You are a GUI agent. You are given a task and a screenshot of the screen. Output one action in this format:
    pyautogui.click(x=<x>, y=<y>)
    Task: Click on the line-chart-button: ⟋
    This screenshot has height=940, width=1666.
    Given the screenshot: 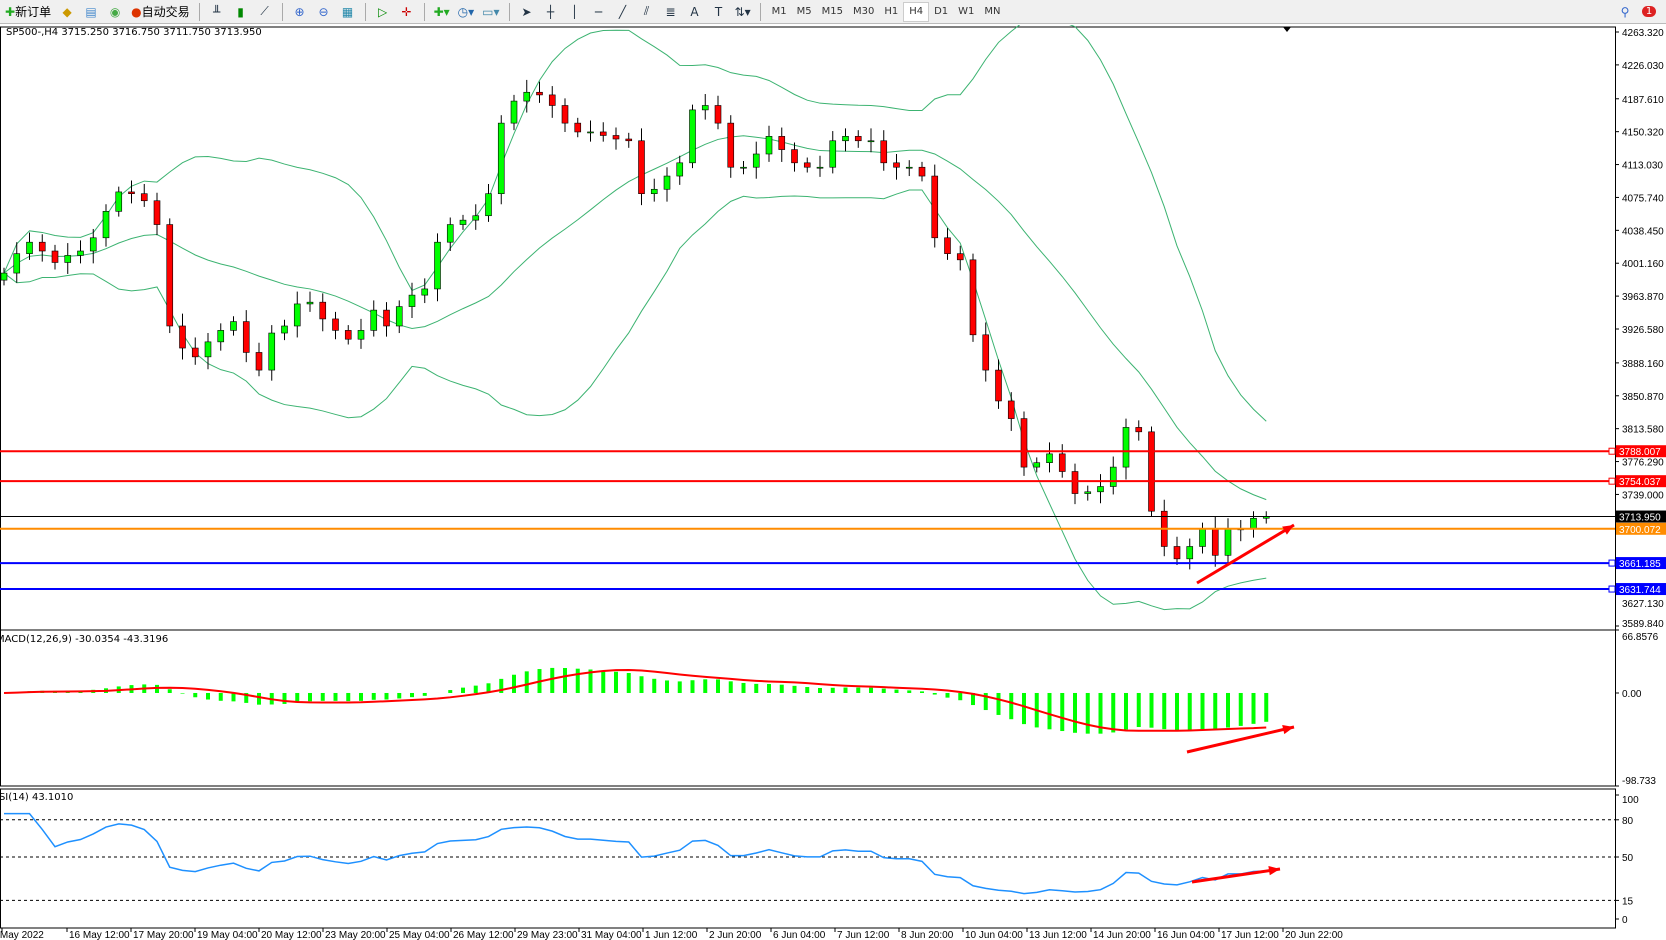 What is the action you would take?
    pyautogui.click(x=265, y=12)
    